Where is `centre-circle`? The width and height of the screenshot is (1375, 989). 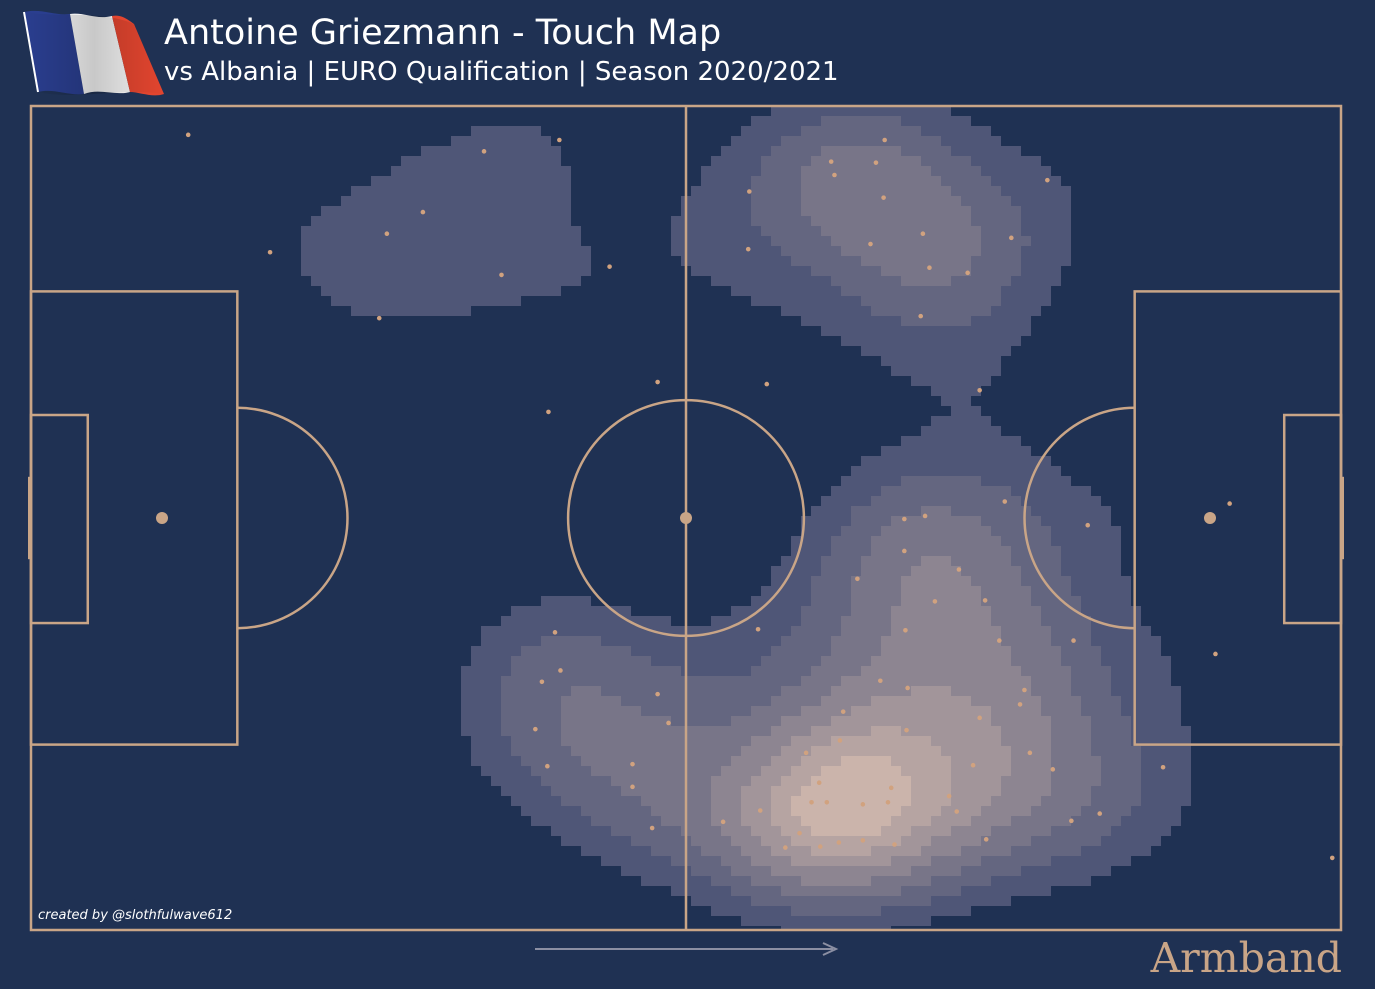
centre-circle is located at coordinates (686, 518).